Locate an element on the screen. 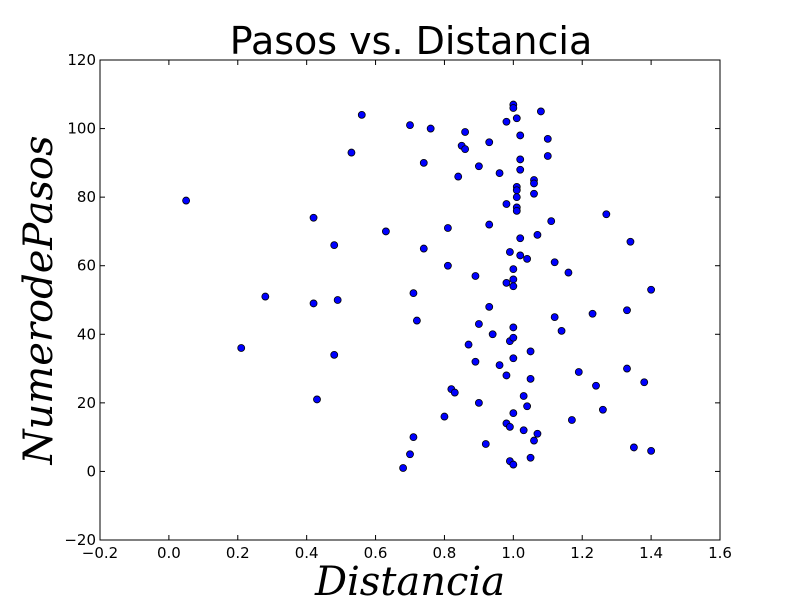 The height and width of the screenshot is (600, 800). x-tick-label: 1.4 is located at coordinates (651, 553).